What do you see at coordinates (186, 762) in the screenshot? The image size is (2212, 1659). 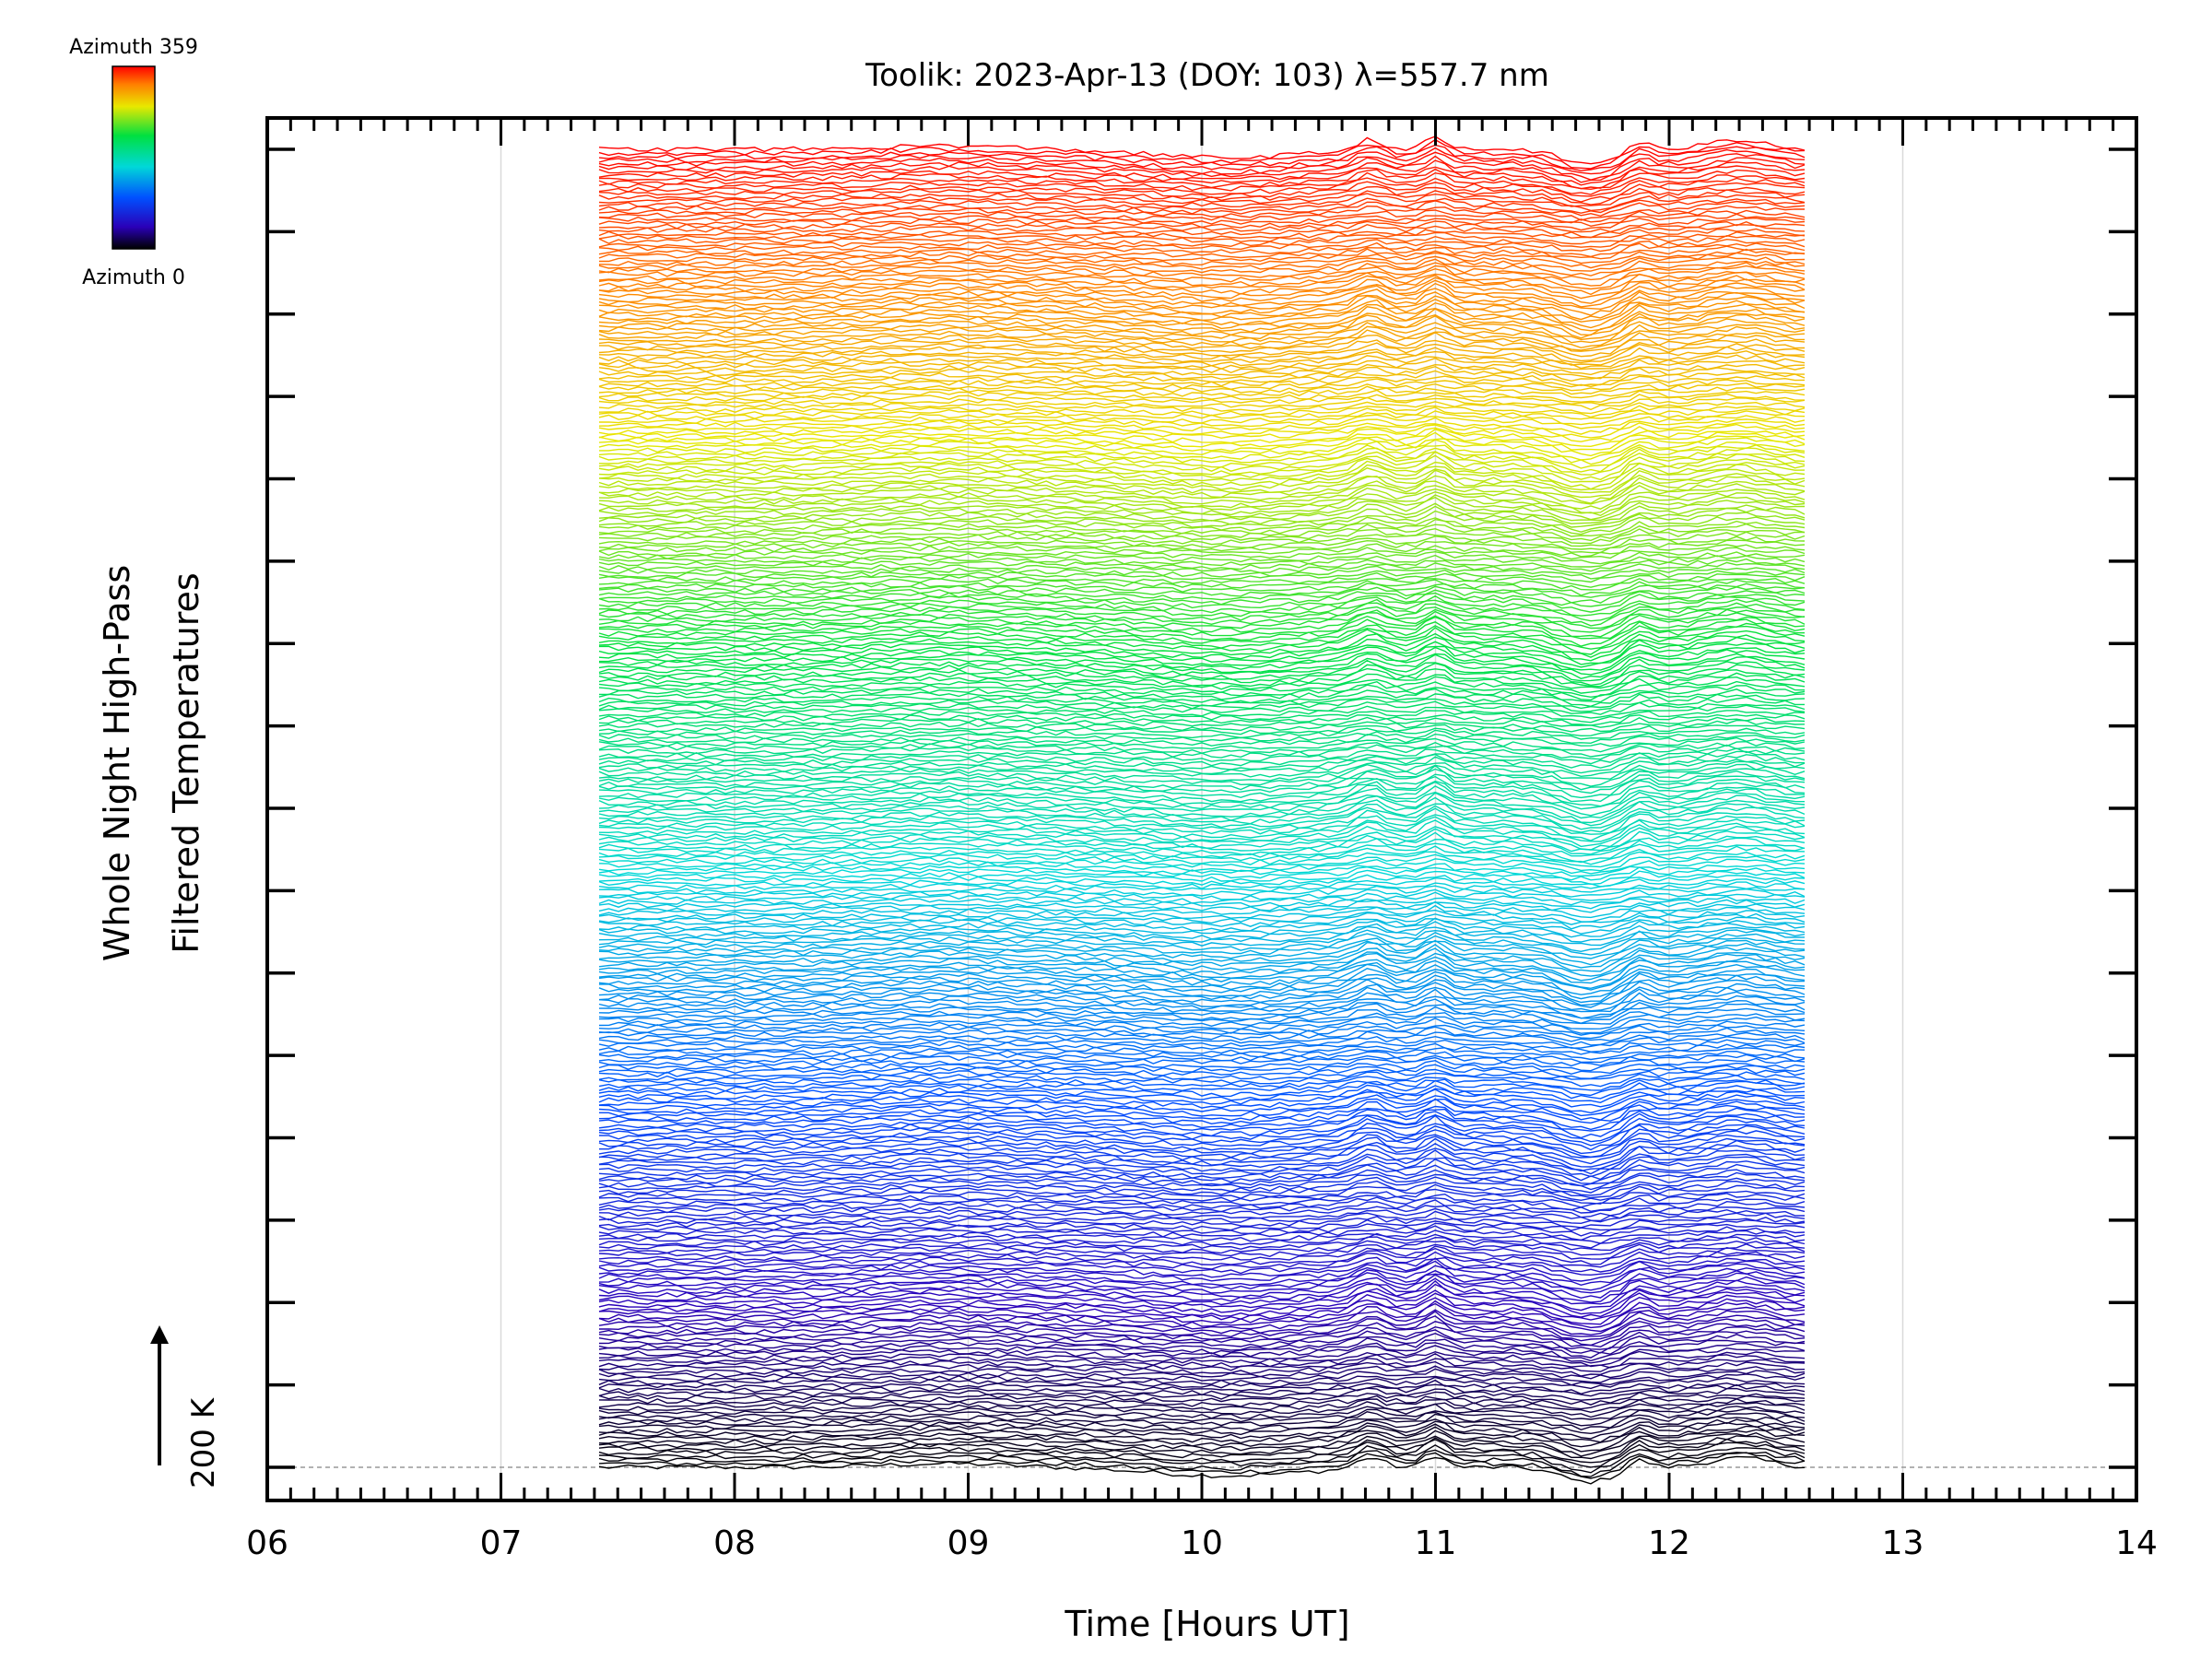 I see `y-axis-label-line2: Filtered Temperatures` at bounding box center [186, 762].